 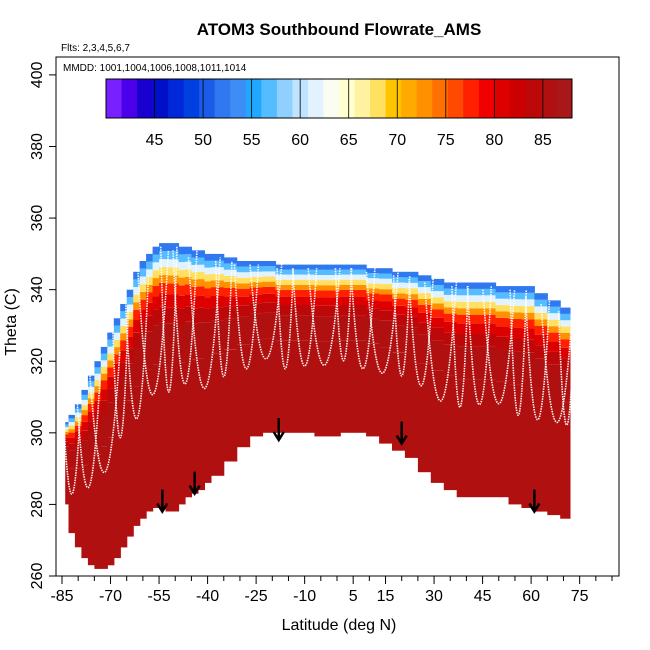 I want to click on y-tick-label: 400, so click(x=37, y=74).